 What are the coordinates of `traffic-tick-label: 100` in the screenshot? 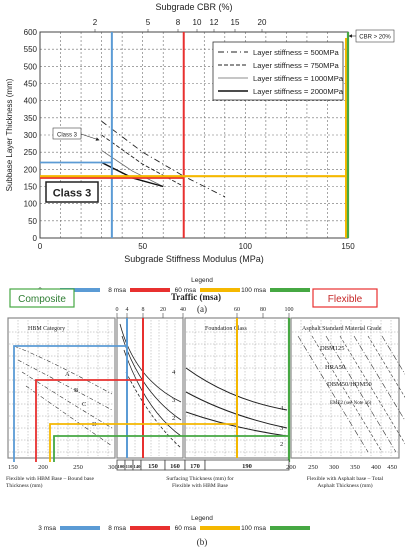 It's located at (289, 310).